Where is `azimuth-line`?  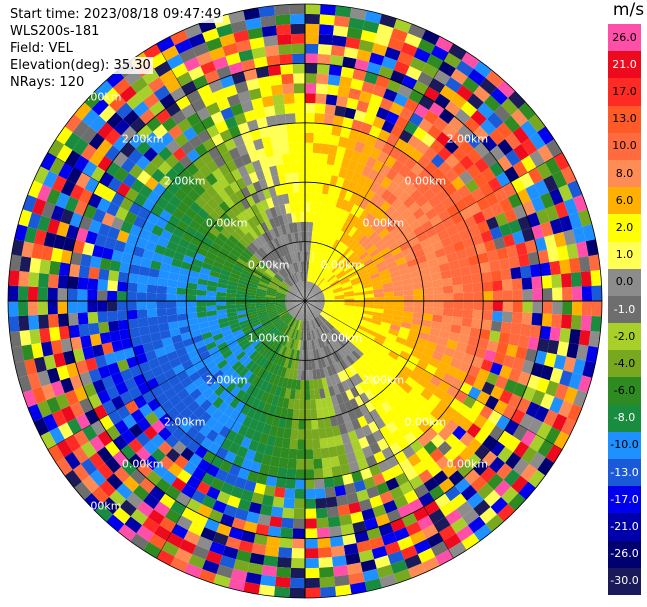 azimuth-line is located at coordinates (379, 429).